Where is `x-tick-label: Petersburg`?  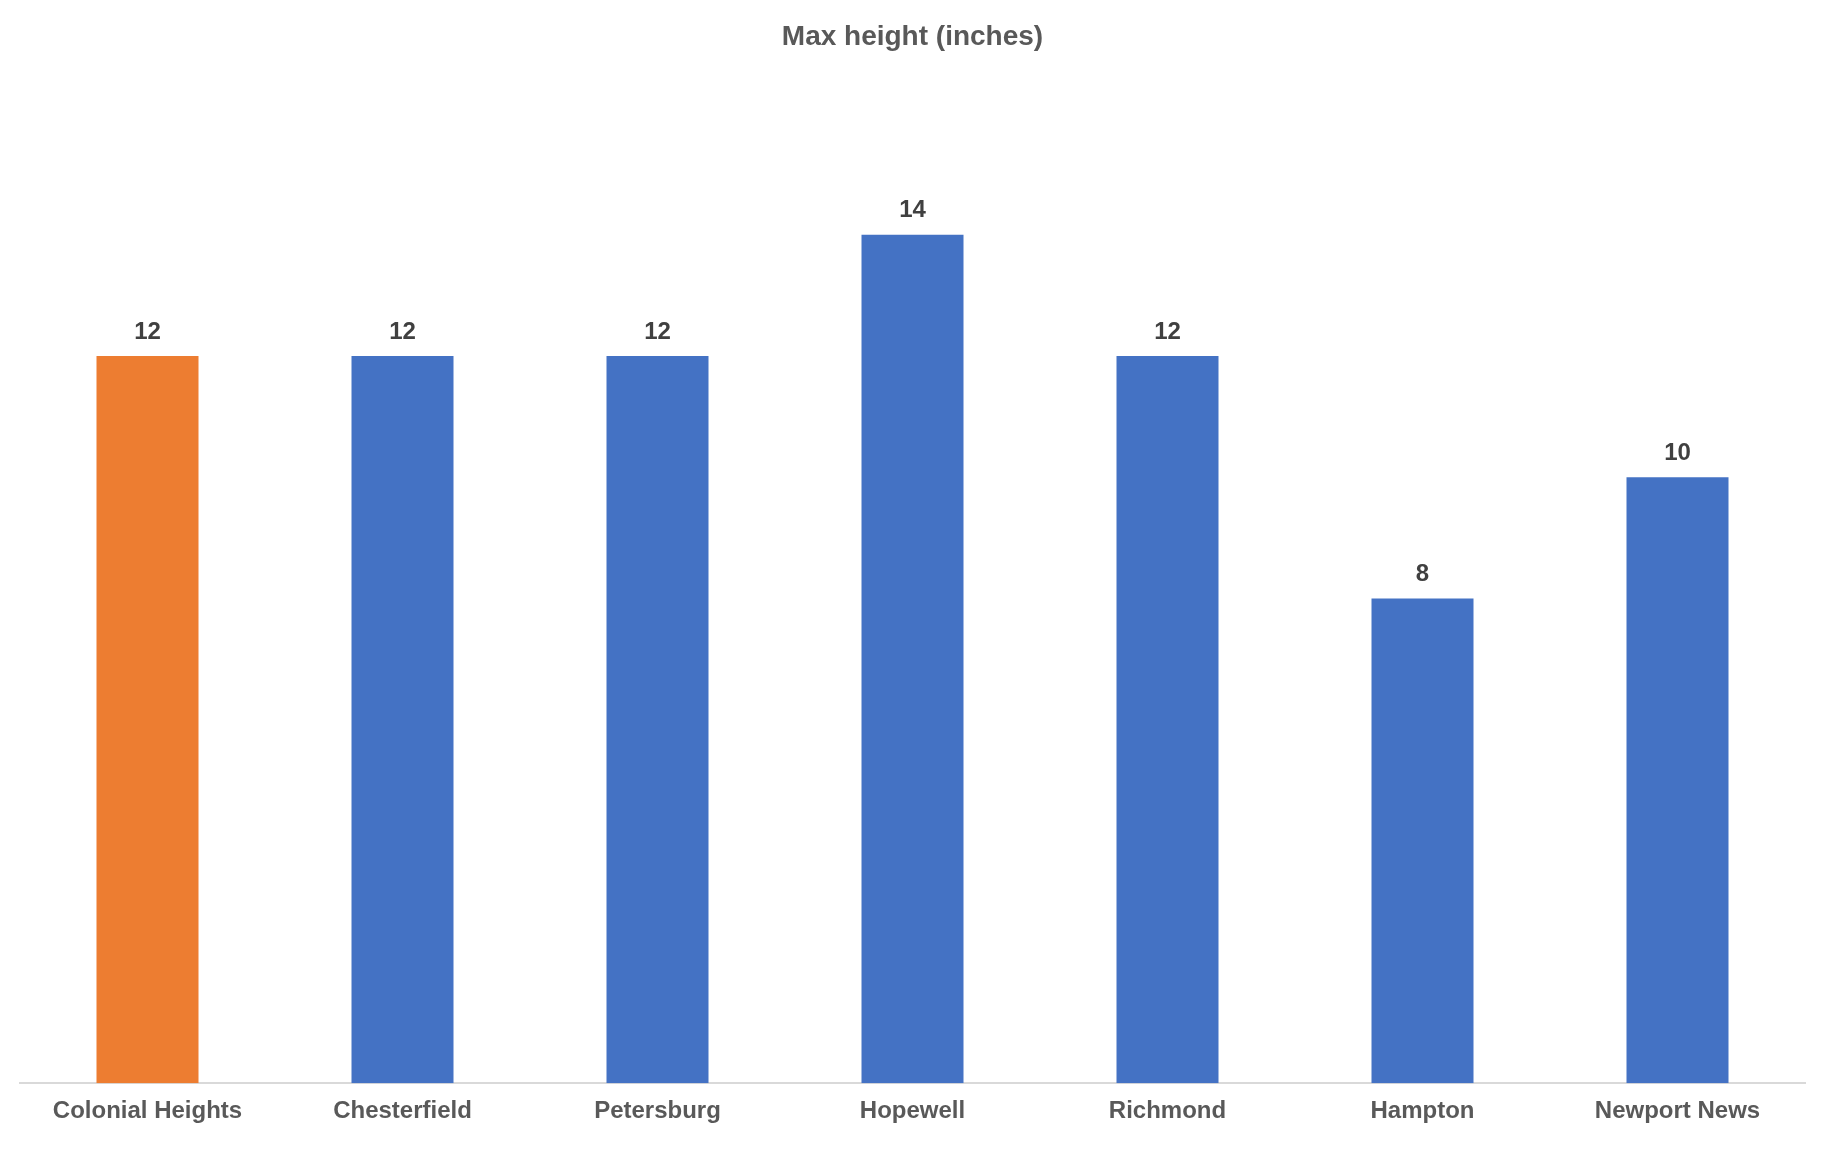
x-tick-label: Petersburg is located at coordinates (657, 1110).